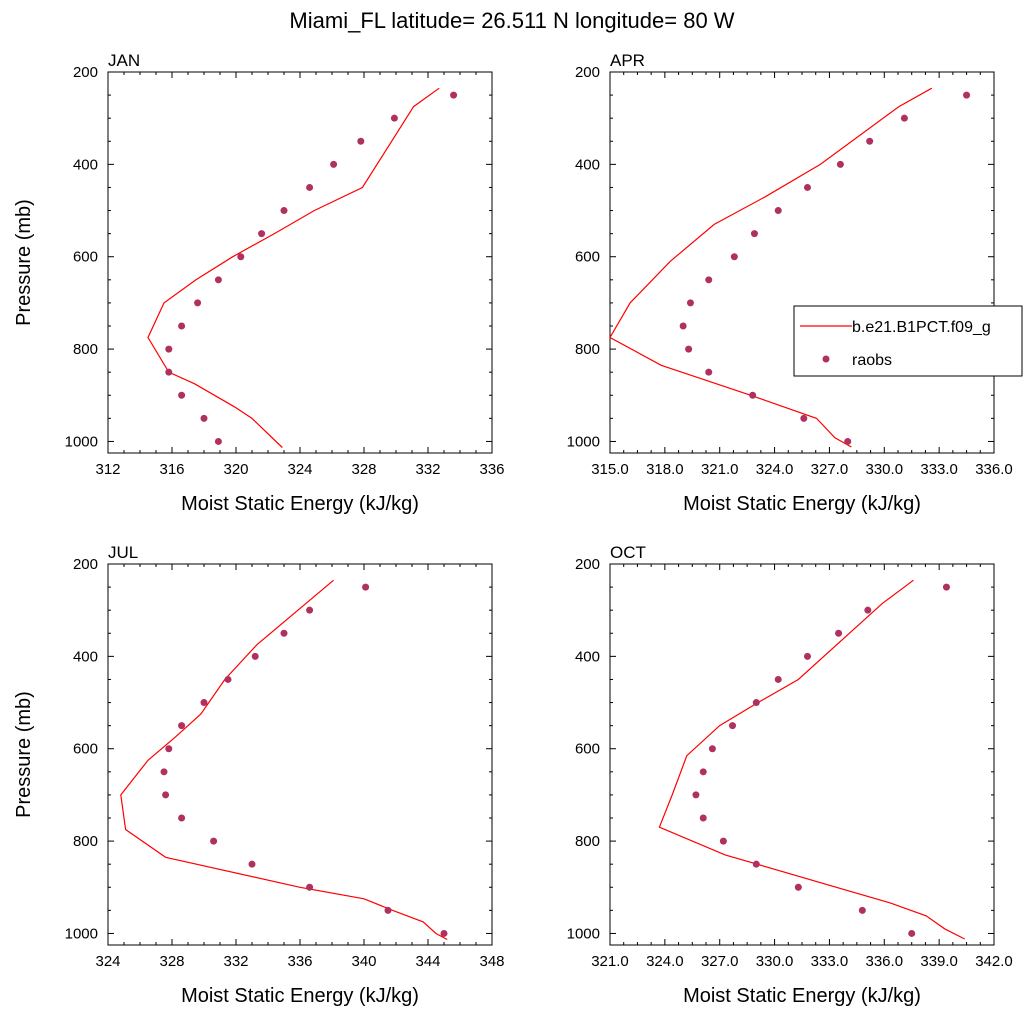  What do you see at coordinates (830, 961) in the screenshot?
I see `x-tick-label: 333.0` at bounding box center [830, 961].